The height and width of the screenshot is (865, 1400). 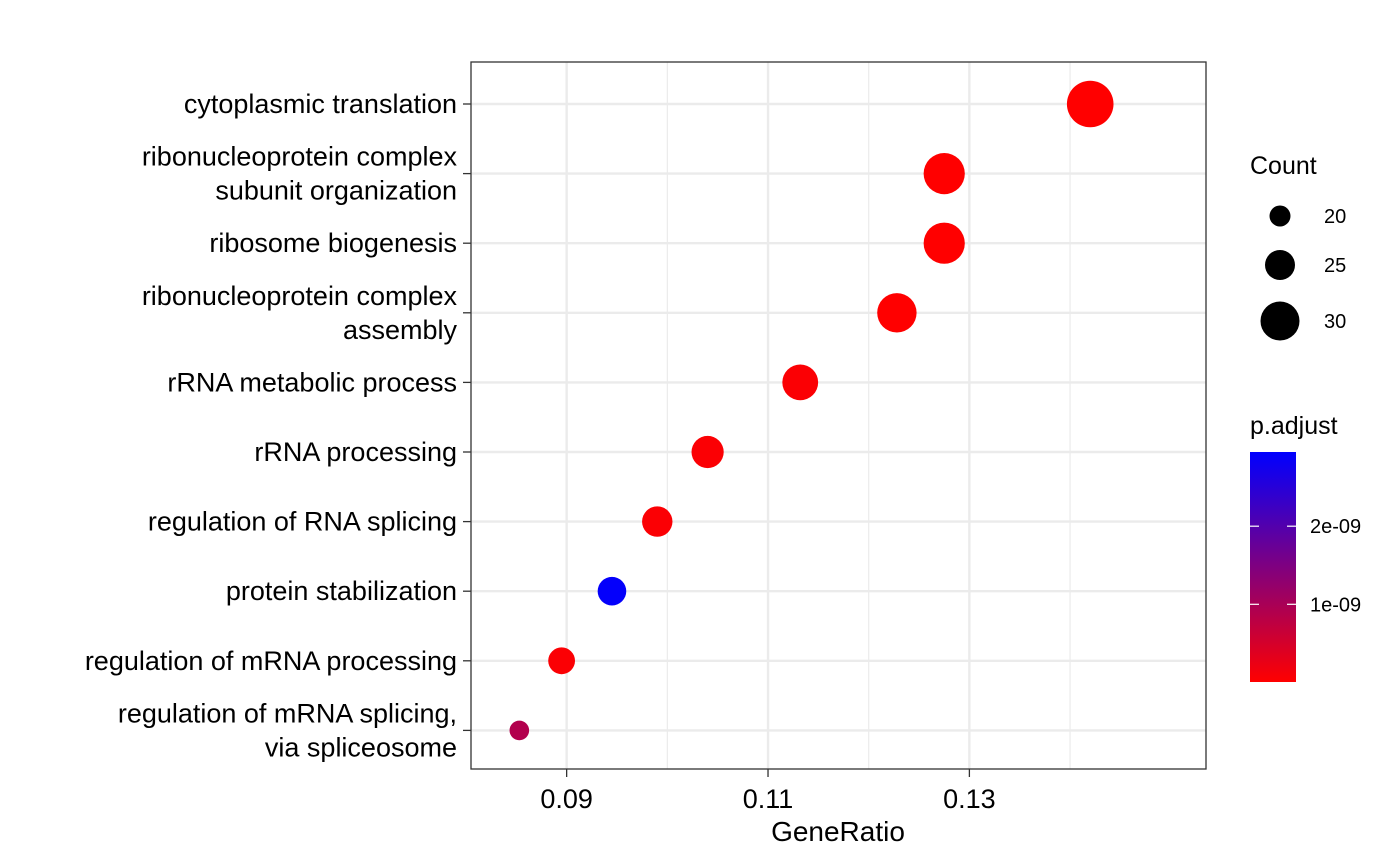 I want to click on y-tick-label: regulation of mRNA processing, so click(x=271, y=661).